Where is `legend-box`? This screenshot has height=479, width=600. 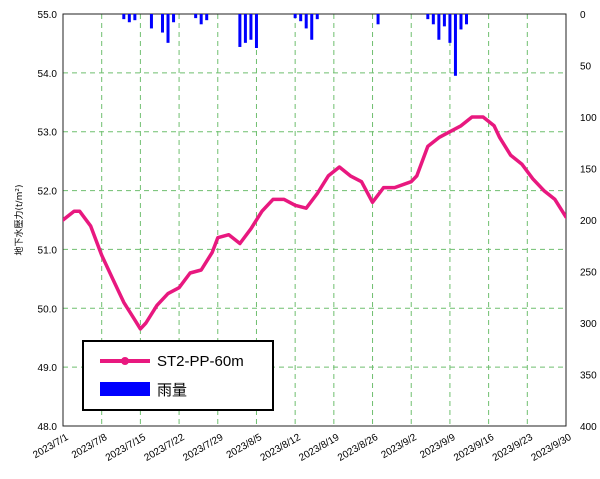
legend-box is located at coordinates (178, 375).